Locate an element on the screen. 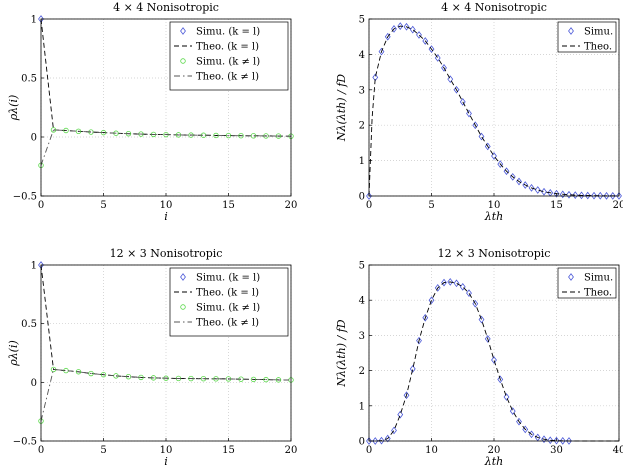  chart-title: 12 × 3 Nonisotropic is located at coordinates (166, 253).